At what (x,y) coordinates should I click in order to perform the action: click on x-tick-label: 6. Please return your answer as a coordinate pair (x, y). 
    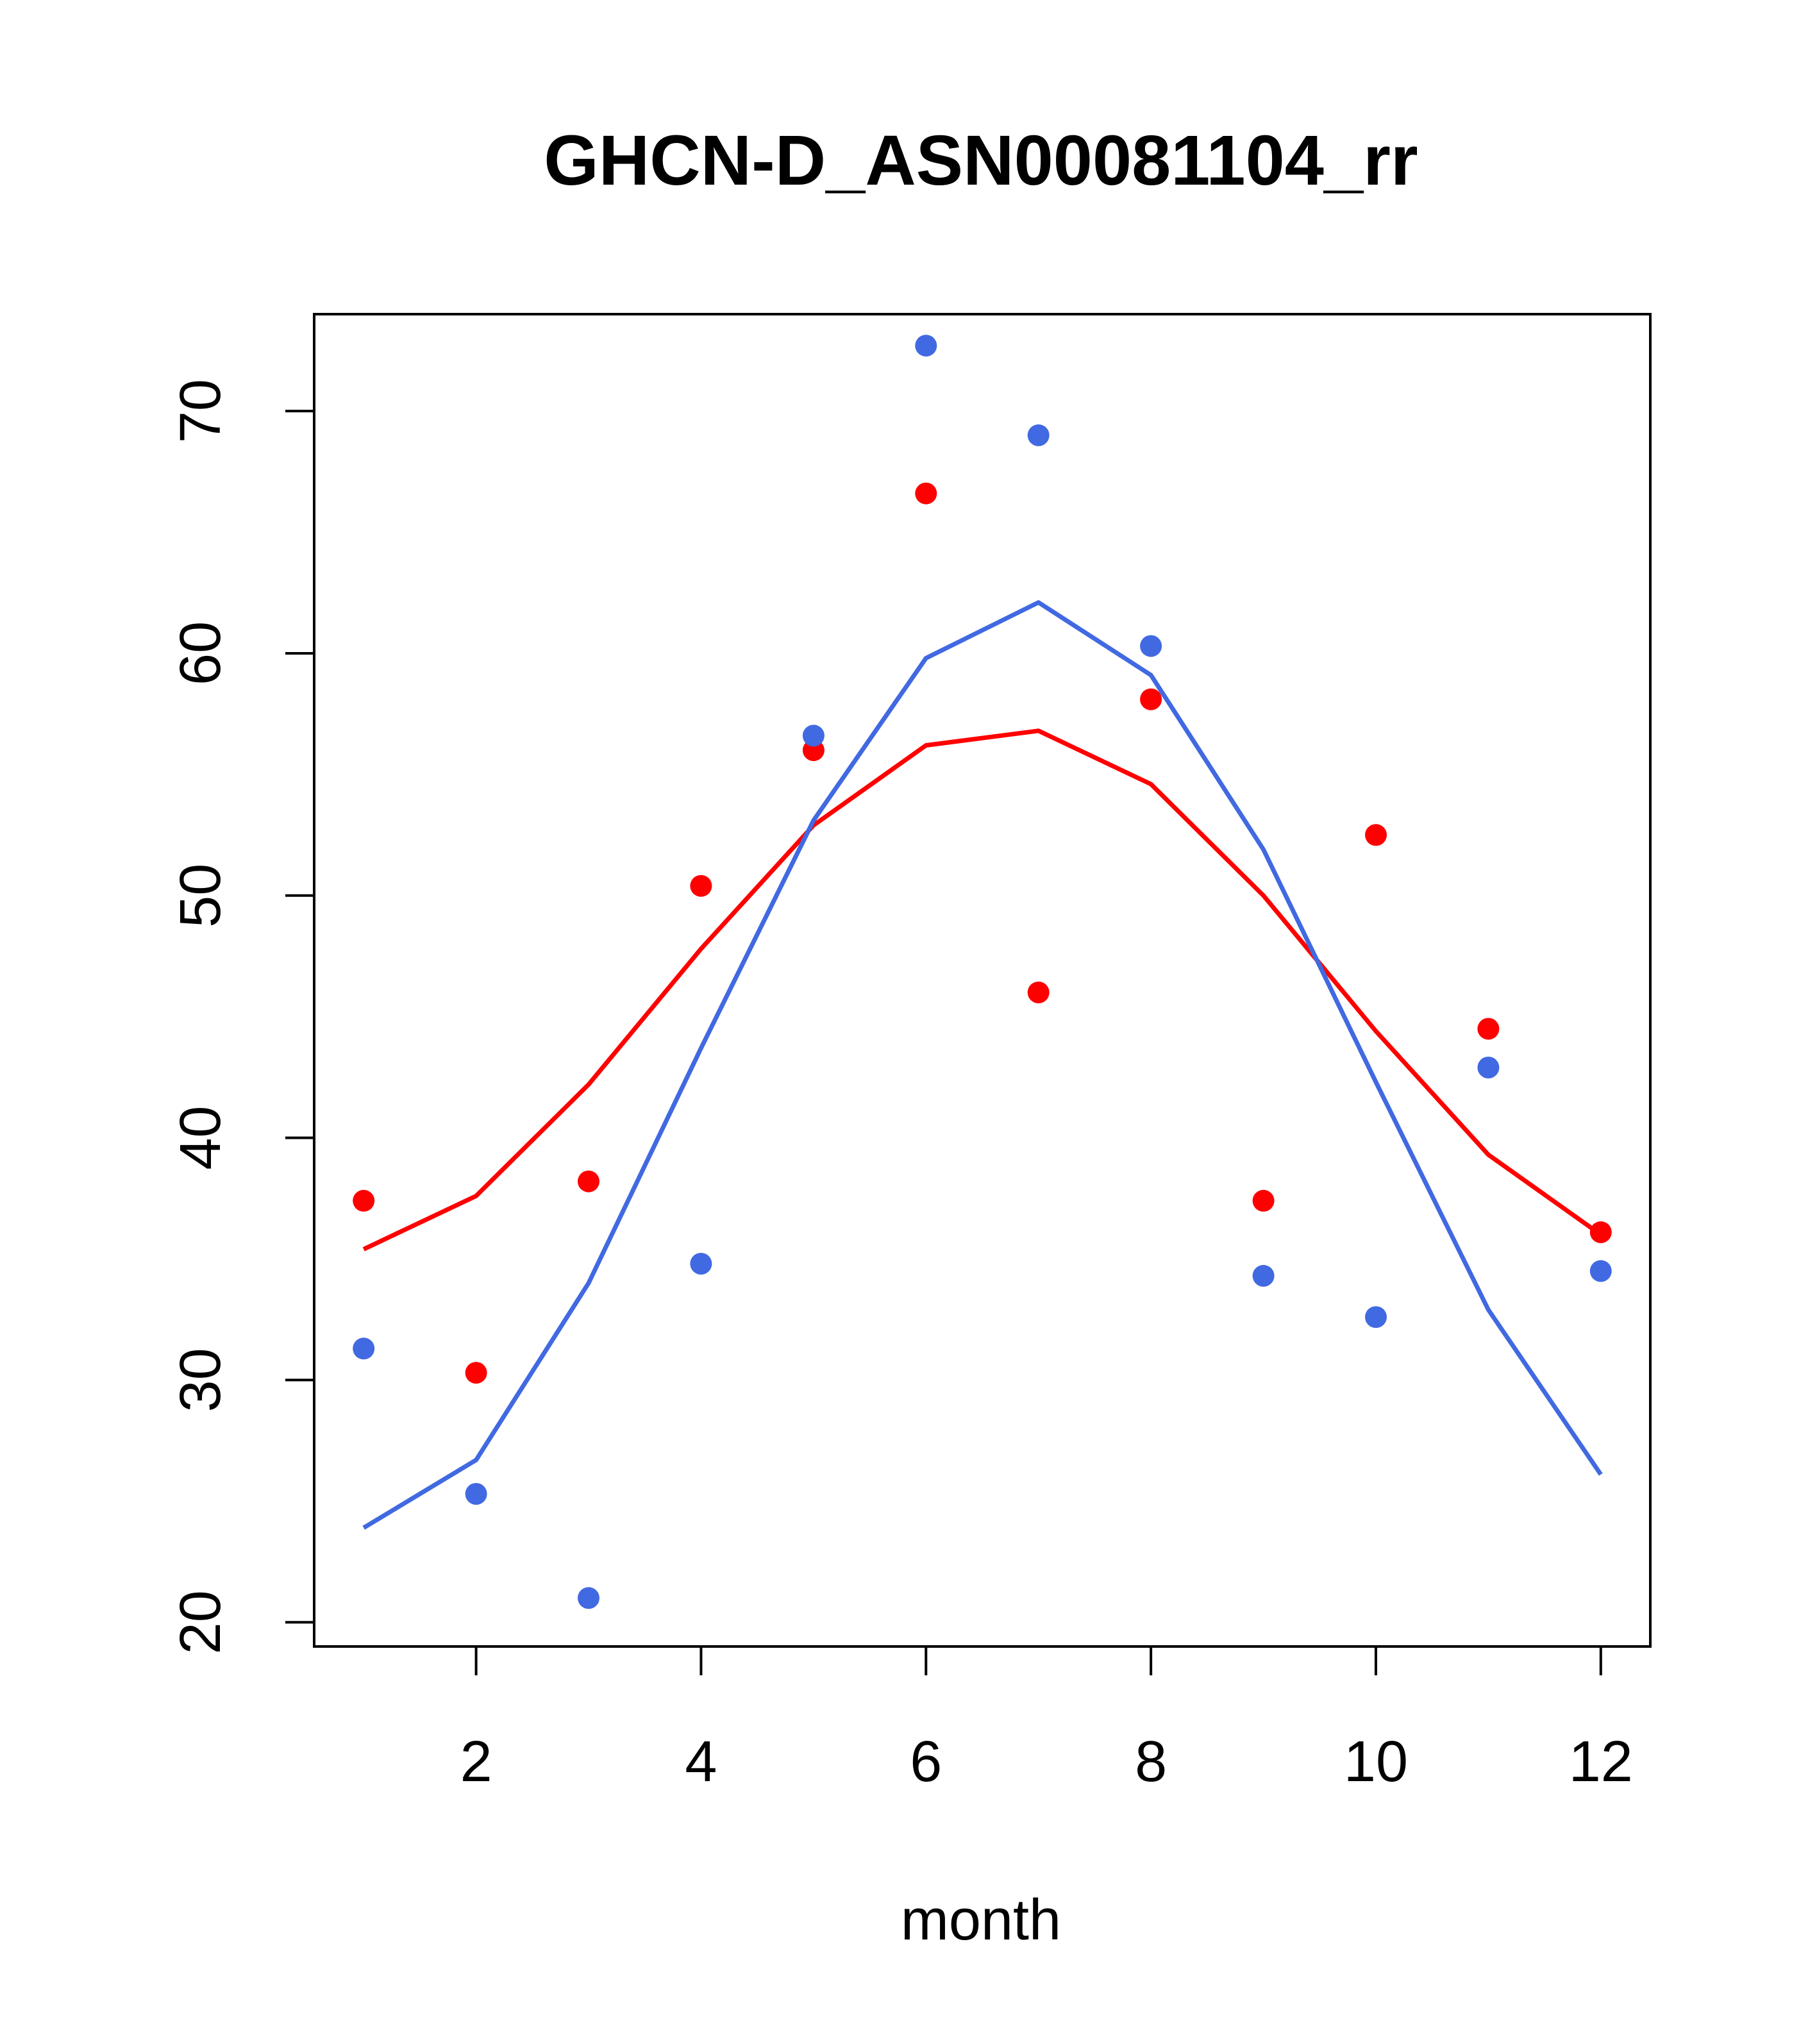
    Looking at the image, I should click on (926, 1762).